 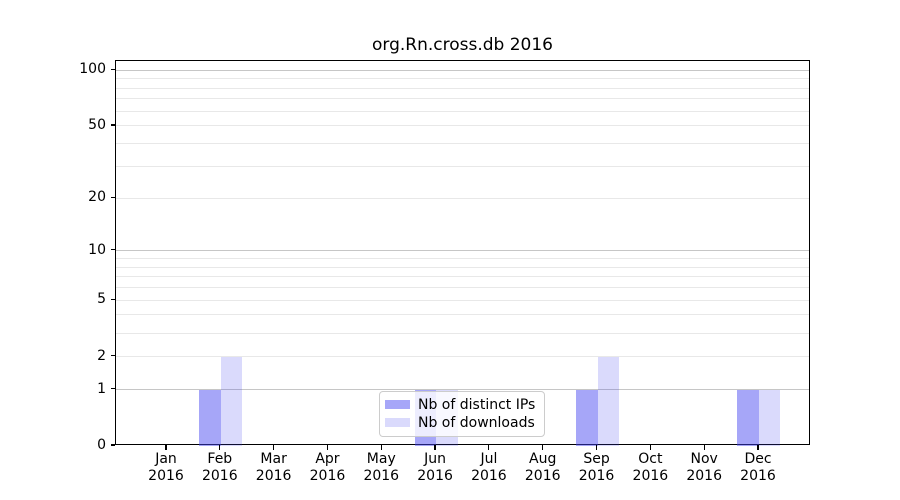 What do you see at coordinates (758, 467) in the screenshot?
I see `x-tick-label: Dec 2016` at bounding box center [758, 467].